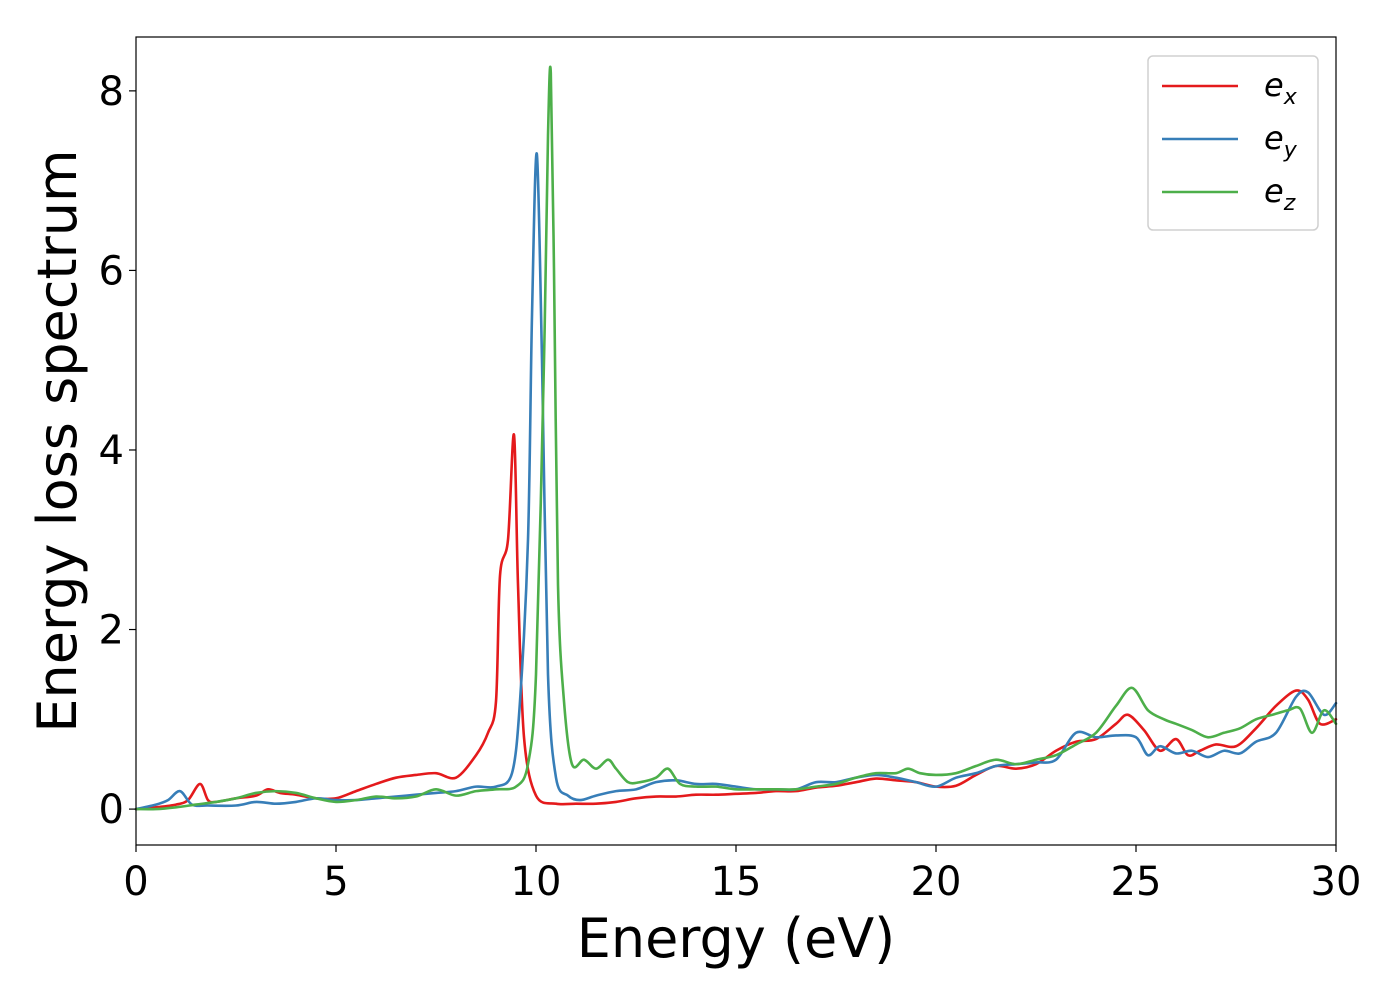 The width and height of the screenshot is (1400, 1000). What do you see at coordinates (736, 882) in the screenshot?
I see `x-tick-label: 15` at bounding box center [736, 882].